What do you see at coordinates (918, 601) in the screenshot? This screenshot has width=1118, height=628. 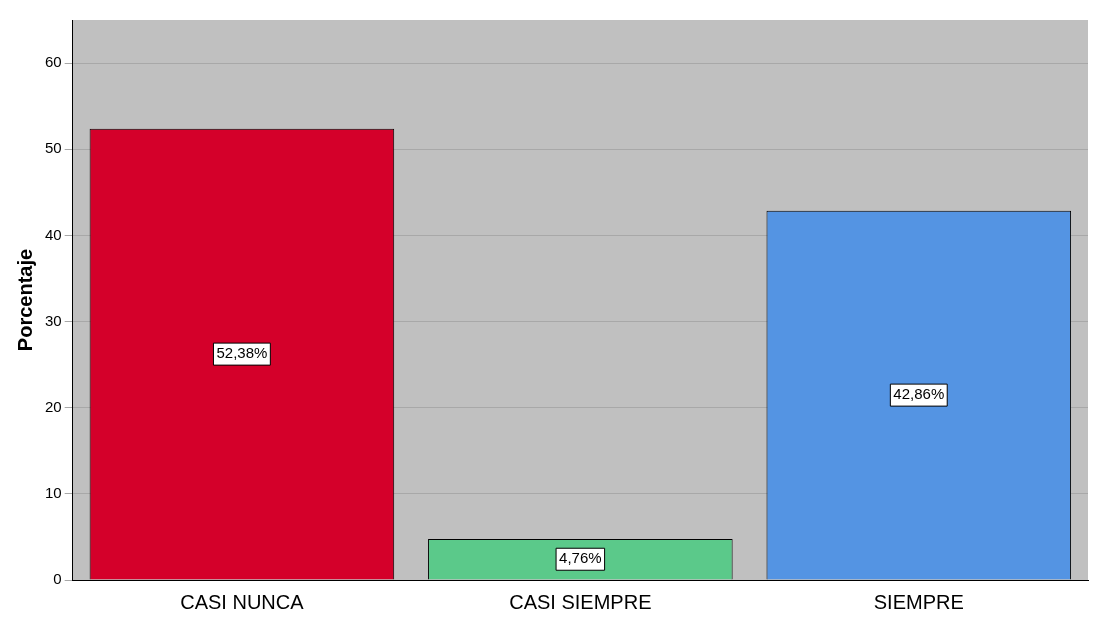 I see `x-tick-label: SIEMPRE` at bounding box center [918, 601].